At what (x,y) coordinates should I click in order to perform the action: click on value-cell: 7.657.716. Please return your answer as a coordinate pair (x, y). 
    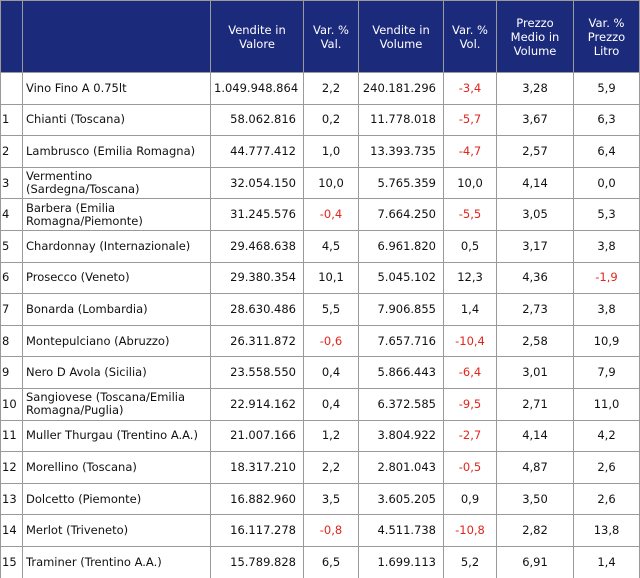
    Looking at the image, I should click on (401, 341).